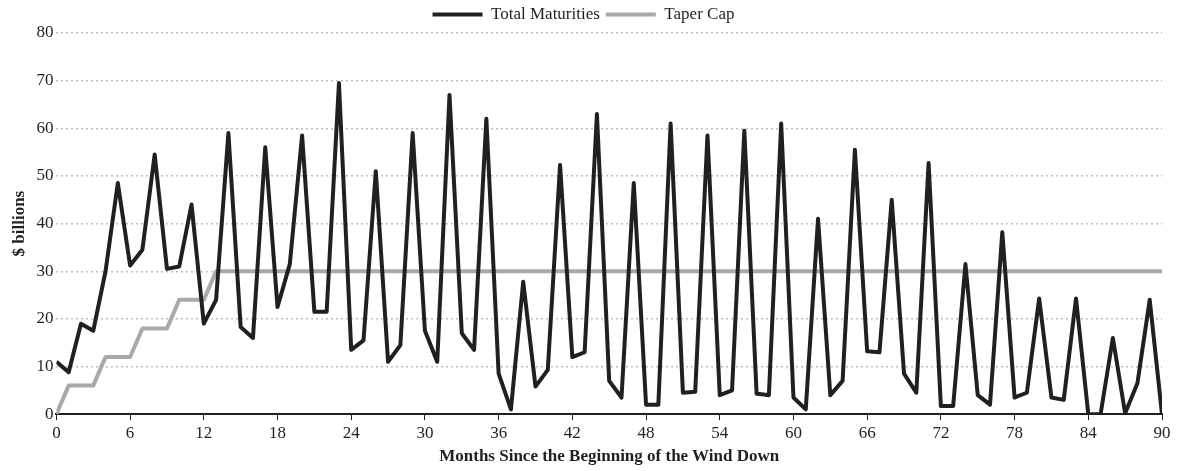  Describe the element at coordinates (351, 432) in the screenshot. I see `x-tick-label: 24` at that location.